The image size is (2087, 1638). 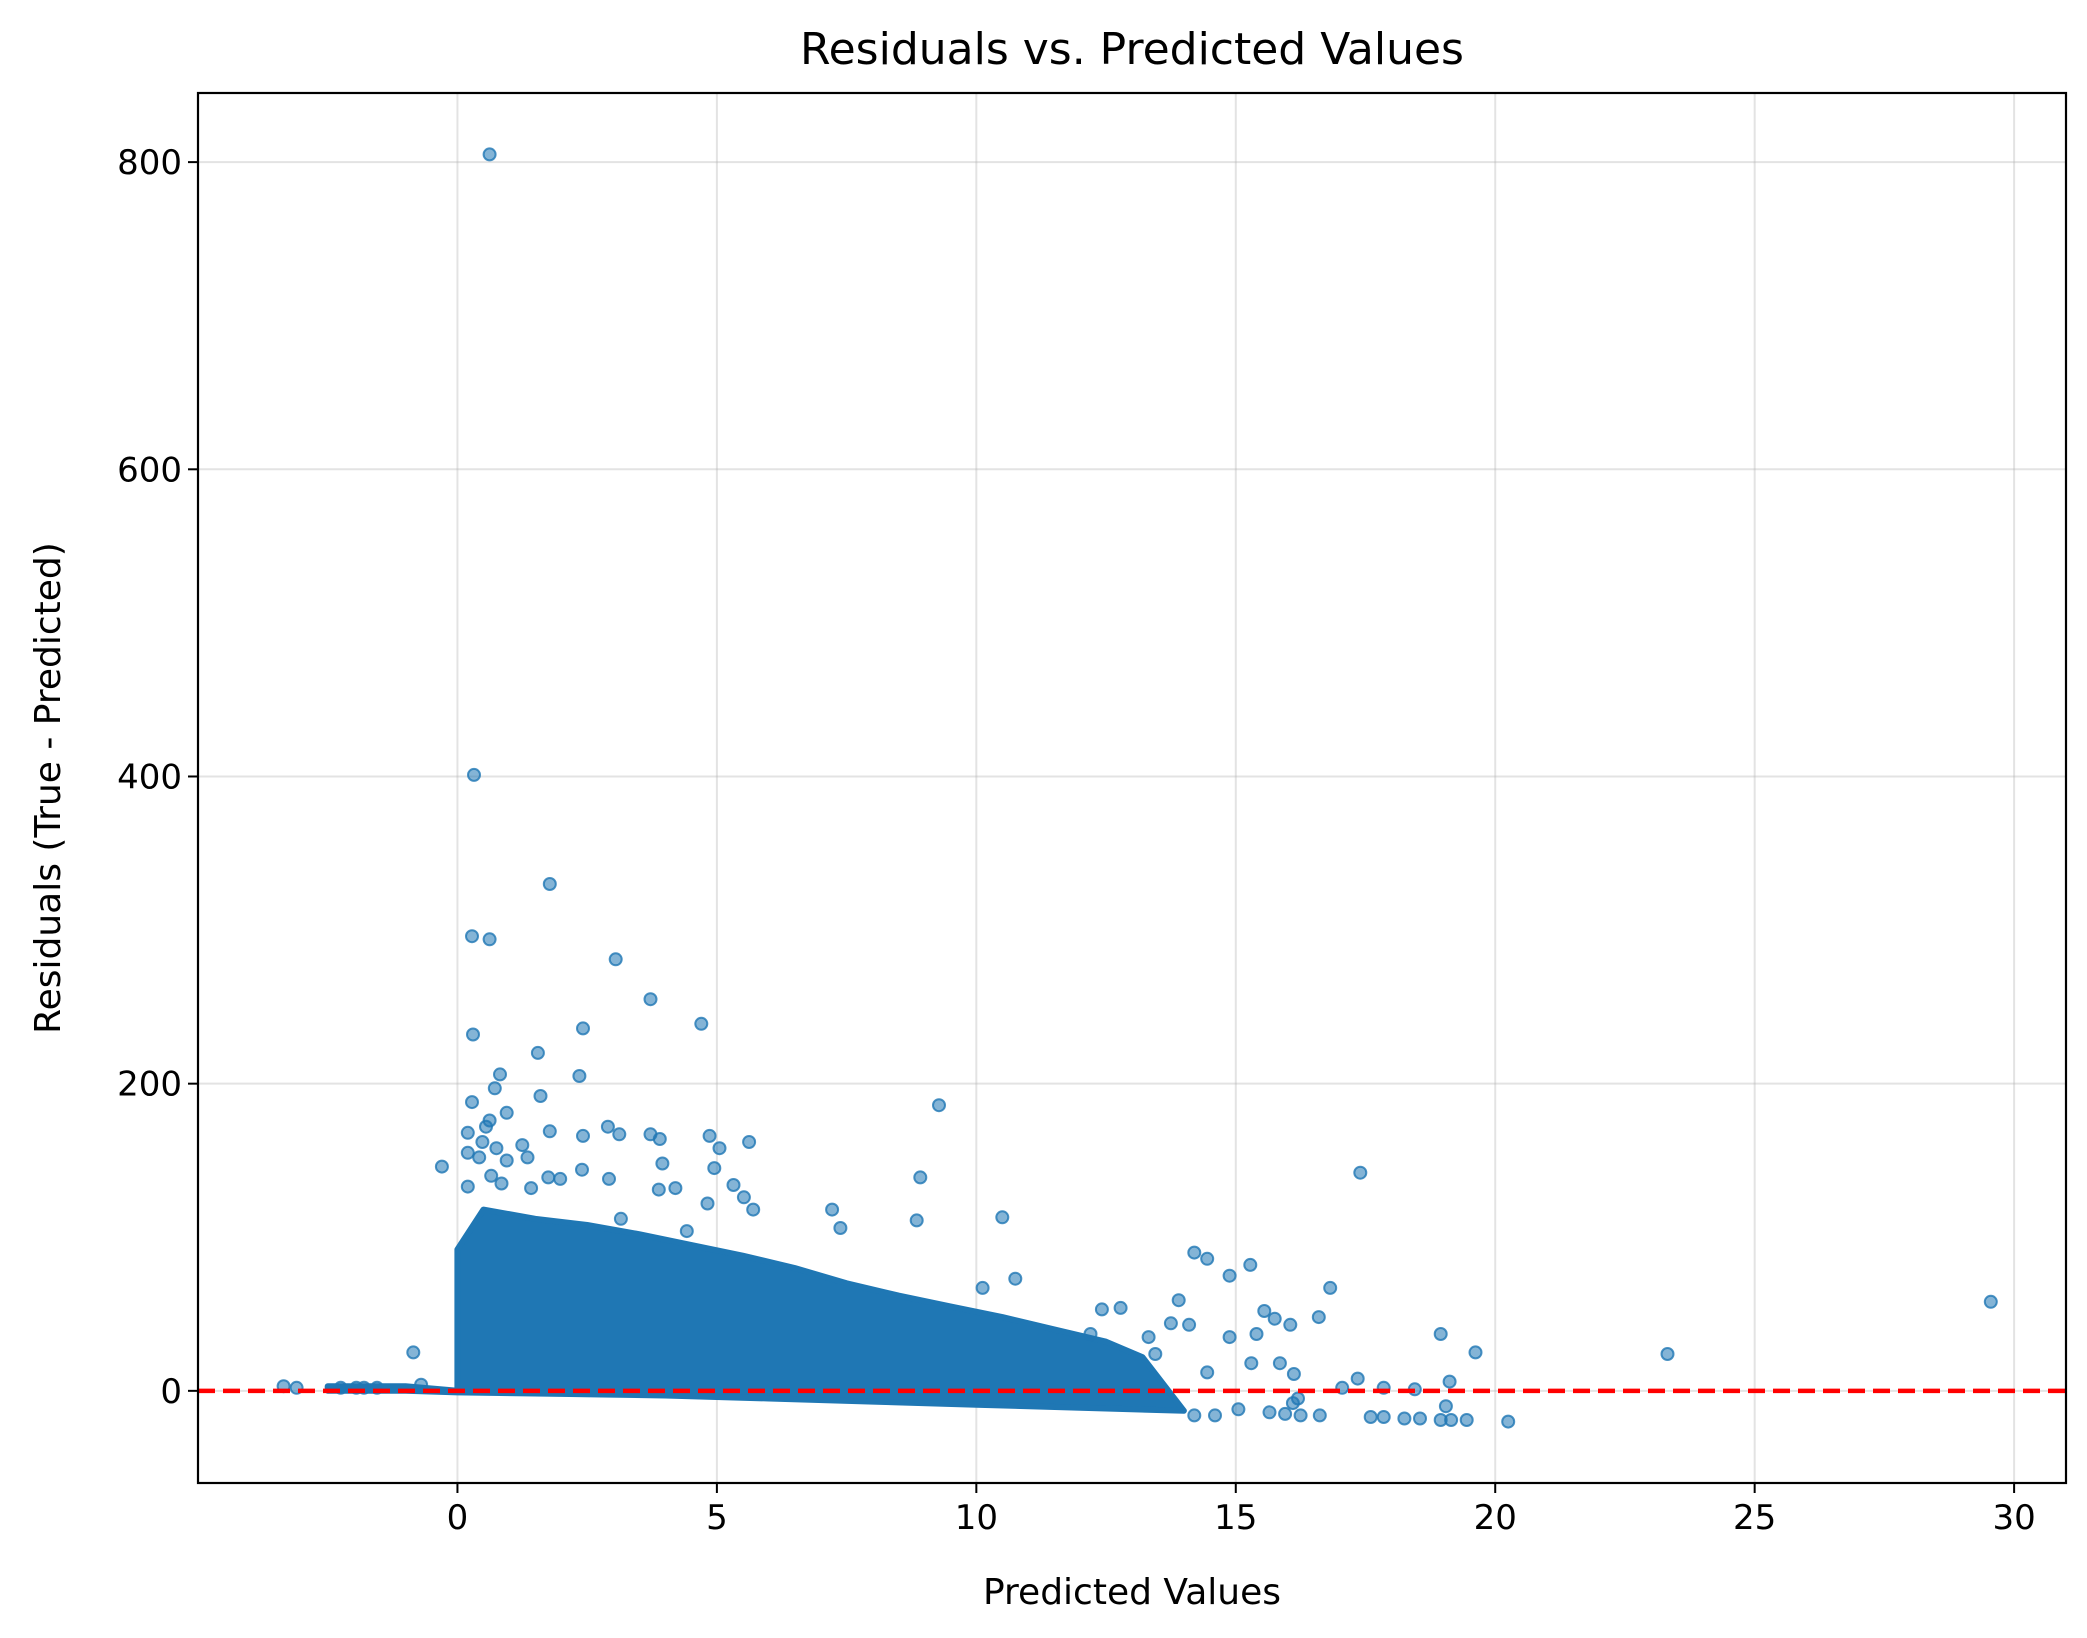 I want to click on x-axis-ticks: 0 5 10 15 20 25 30, so click(x=1241, y=1510).